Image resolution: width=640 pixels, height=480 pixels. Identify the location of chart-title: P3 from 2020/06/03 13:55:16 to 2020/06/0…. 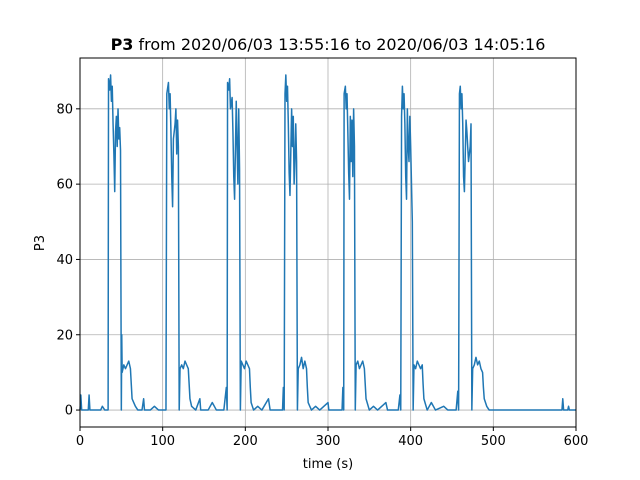
(328, 44).